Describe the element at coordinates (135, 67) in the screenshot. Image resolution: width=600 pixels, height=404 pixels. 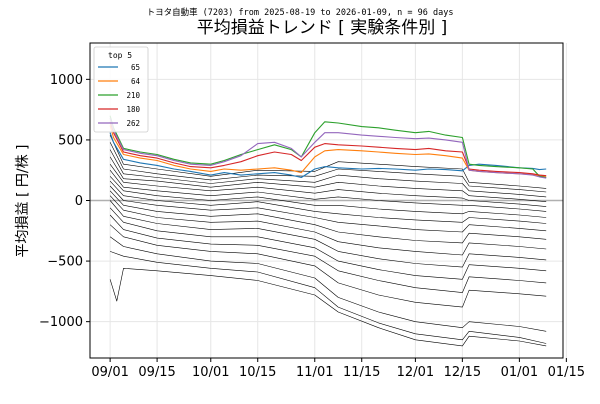
I see `legend-label-65: 65` at that location.